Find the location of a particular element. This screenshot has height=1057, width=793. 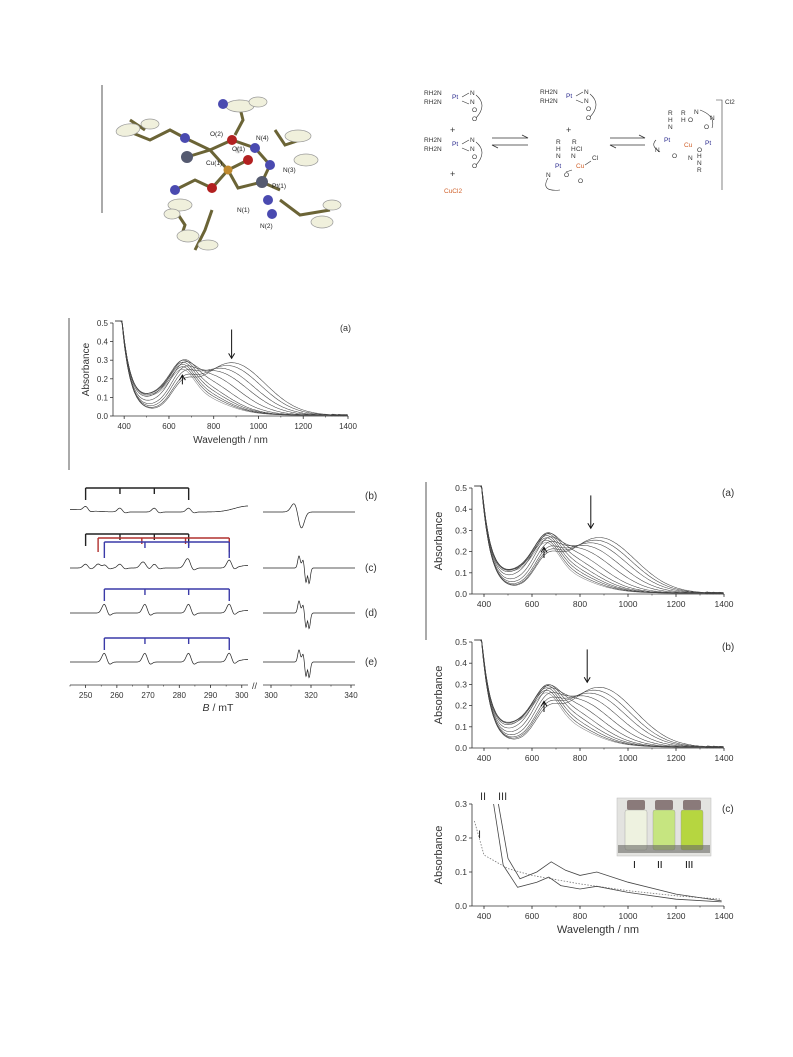

counter-ion: Cl2 is located at coordinates (730, 102).